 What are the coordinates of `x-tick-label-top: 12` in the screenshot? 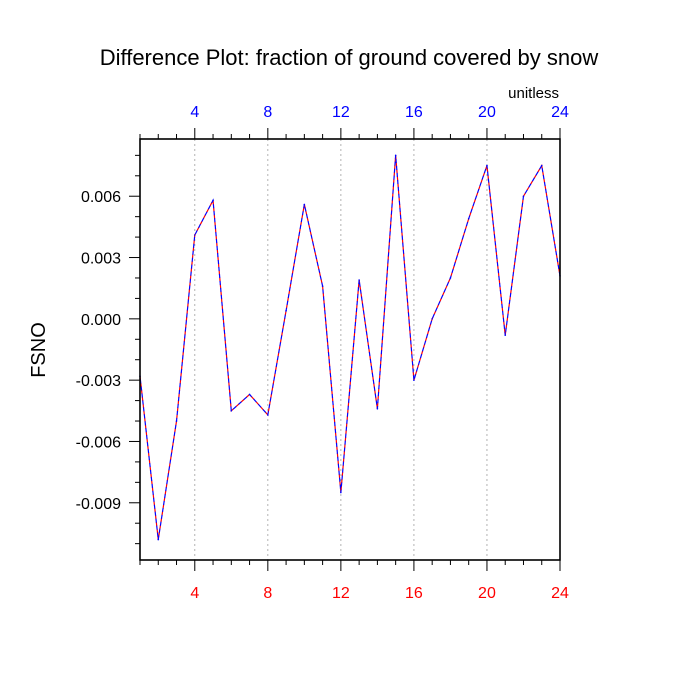 It's located at (341, 112).